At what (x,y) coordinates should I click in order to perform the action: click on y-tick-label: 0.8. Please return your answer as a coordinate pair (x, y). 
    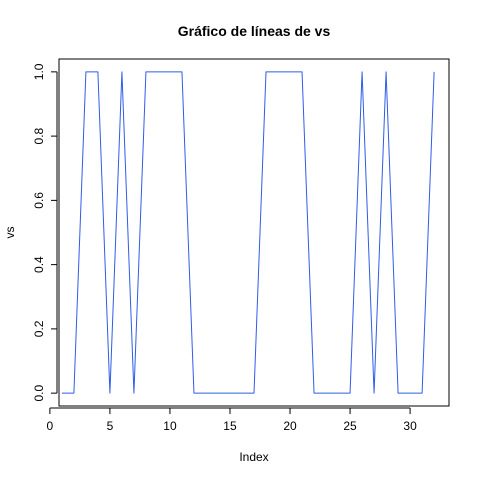
    Looking at the image, I should click on (39, 135).